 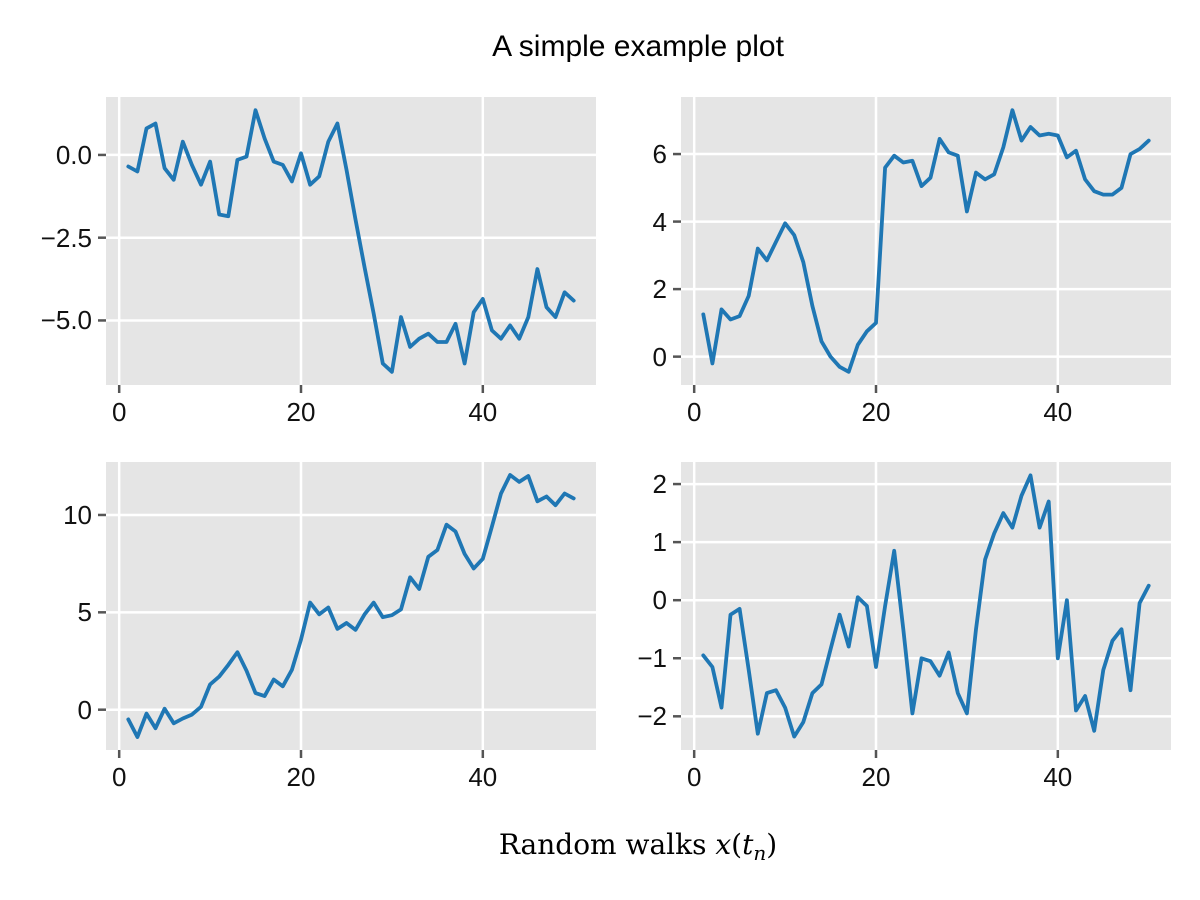 I want to click on xlabel-var-x: x, so click(x=723, y=844).